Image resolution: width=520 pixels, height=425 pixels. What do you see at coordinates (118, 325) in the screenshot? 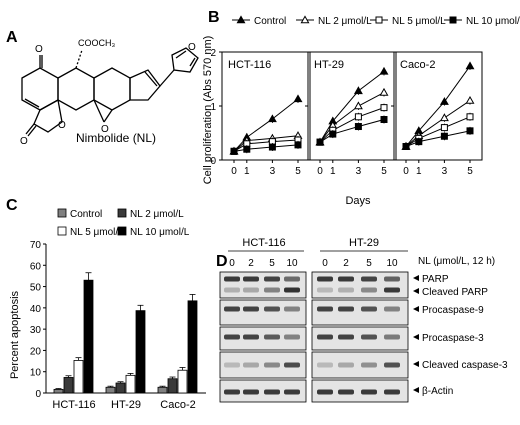
I see `apoptosis-bar-chart: 0 10 20 30 40 50 60 70 HCT-116 HT-29 Caco-2` at bounding box center [118, 325].